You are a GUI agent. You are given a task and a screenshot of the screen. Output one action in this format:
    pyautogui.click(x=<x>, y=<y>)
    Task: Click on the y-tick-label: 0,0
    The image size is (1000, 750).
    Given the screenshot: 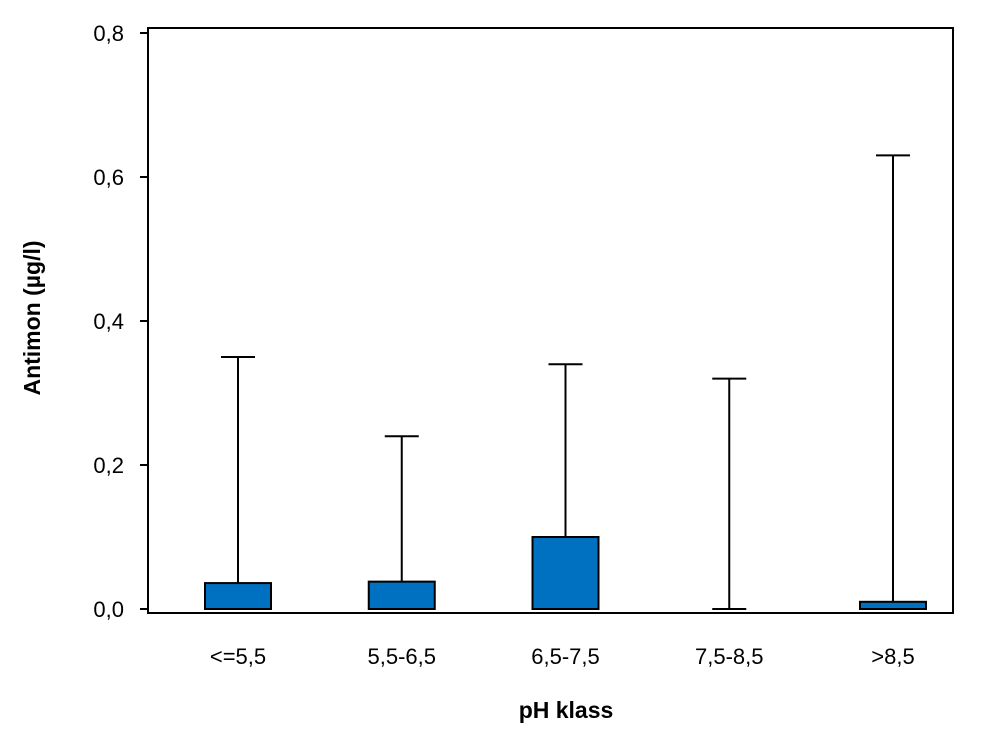 What is the action you would take?
    pyautogui.click(x=108, y=609)
    